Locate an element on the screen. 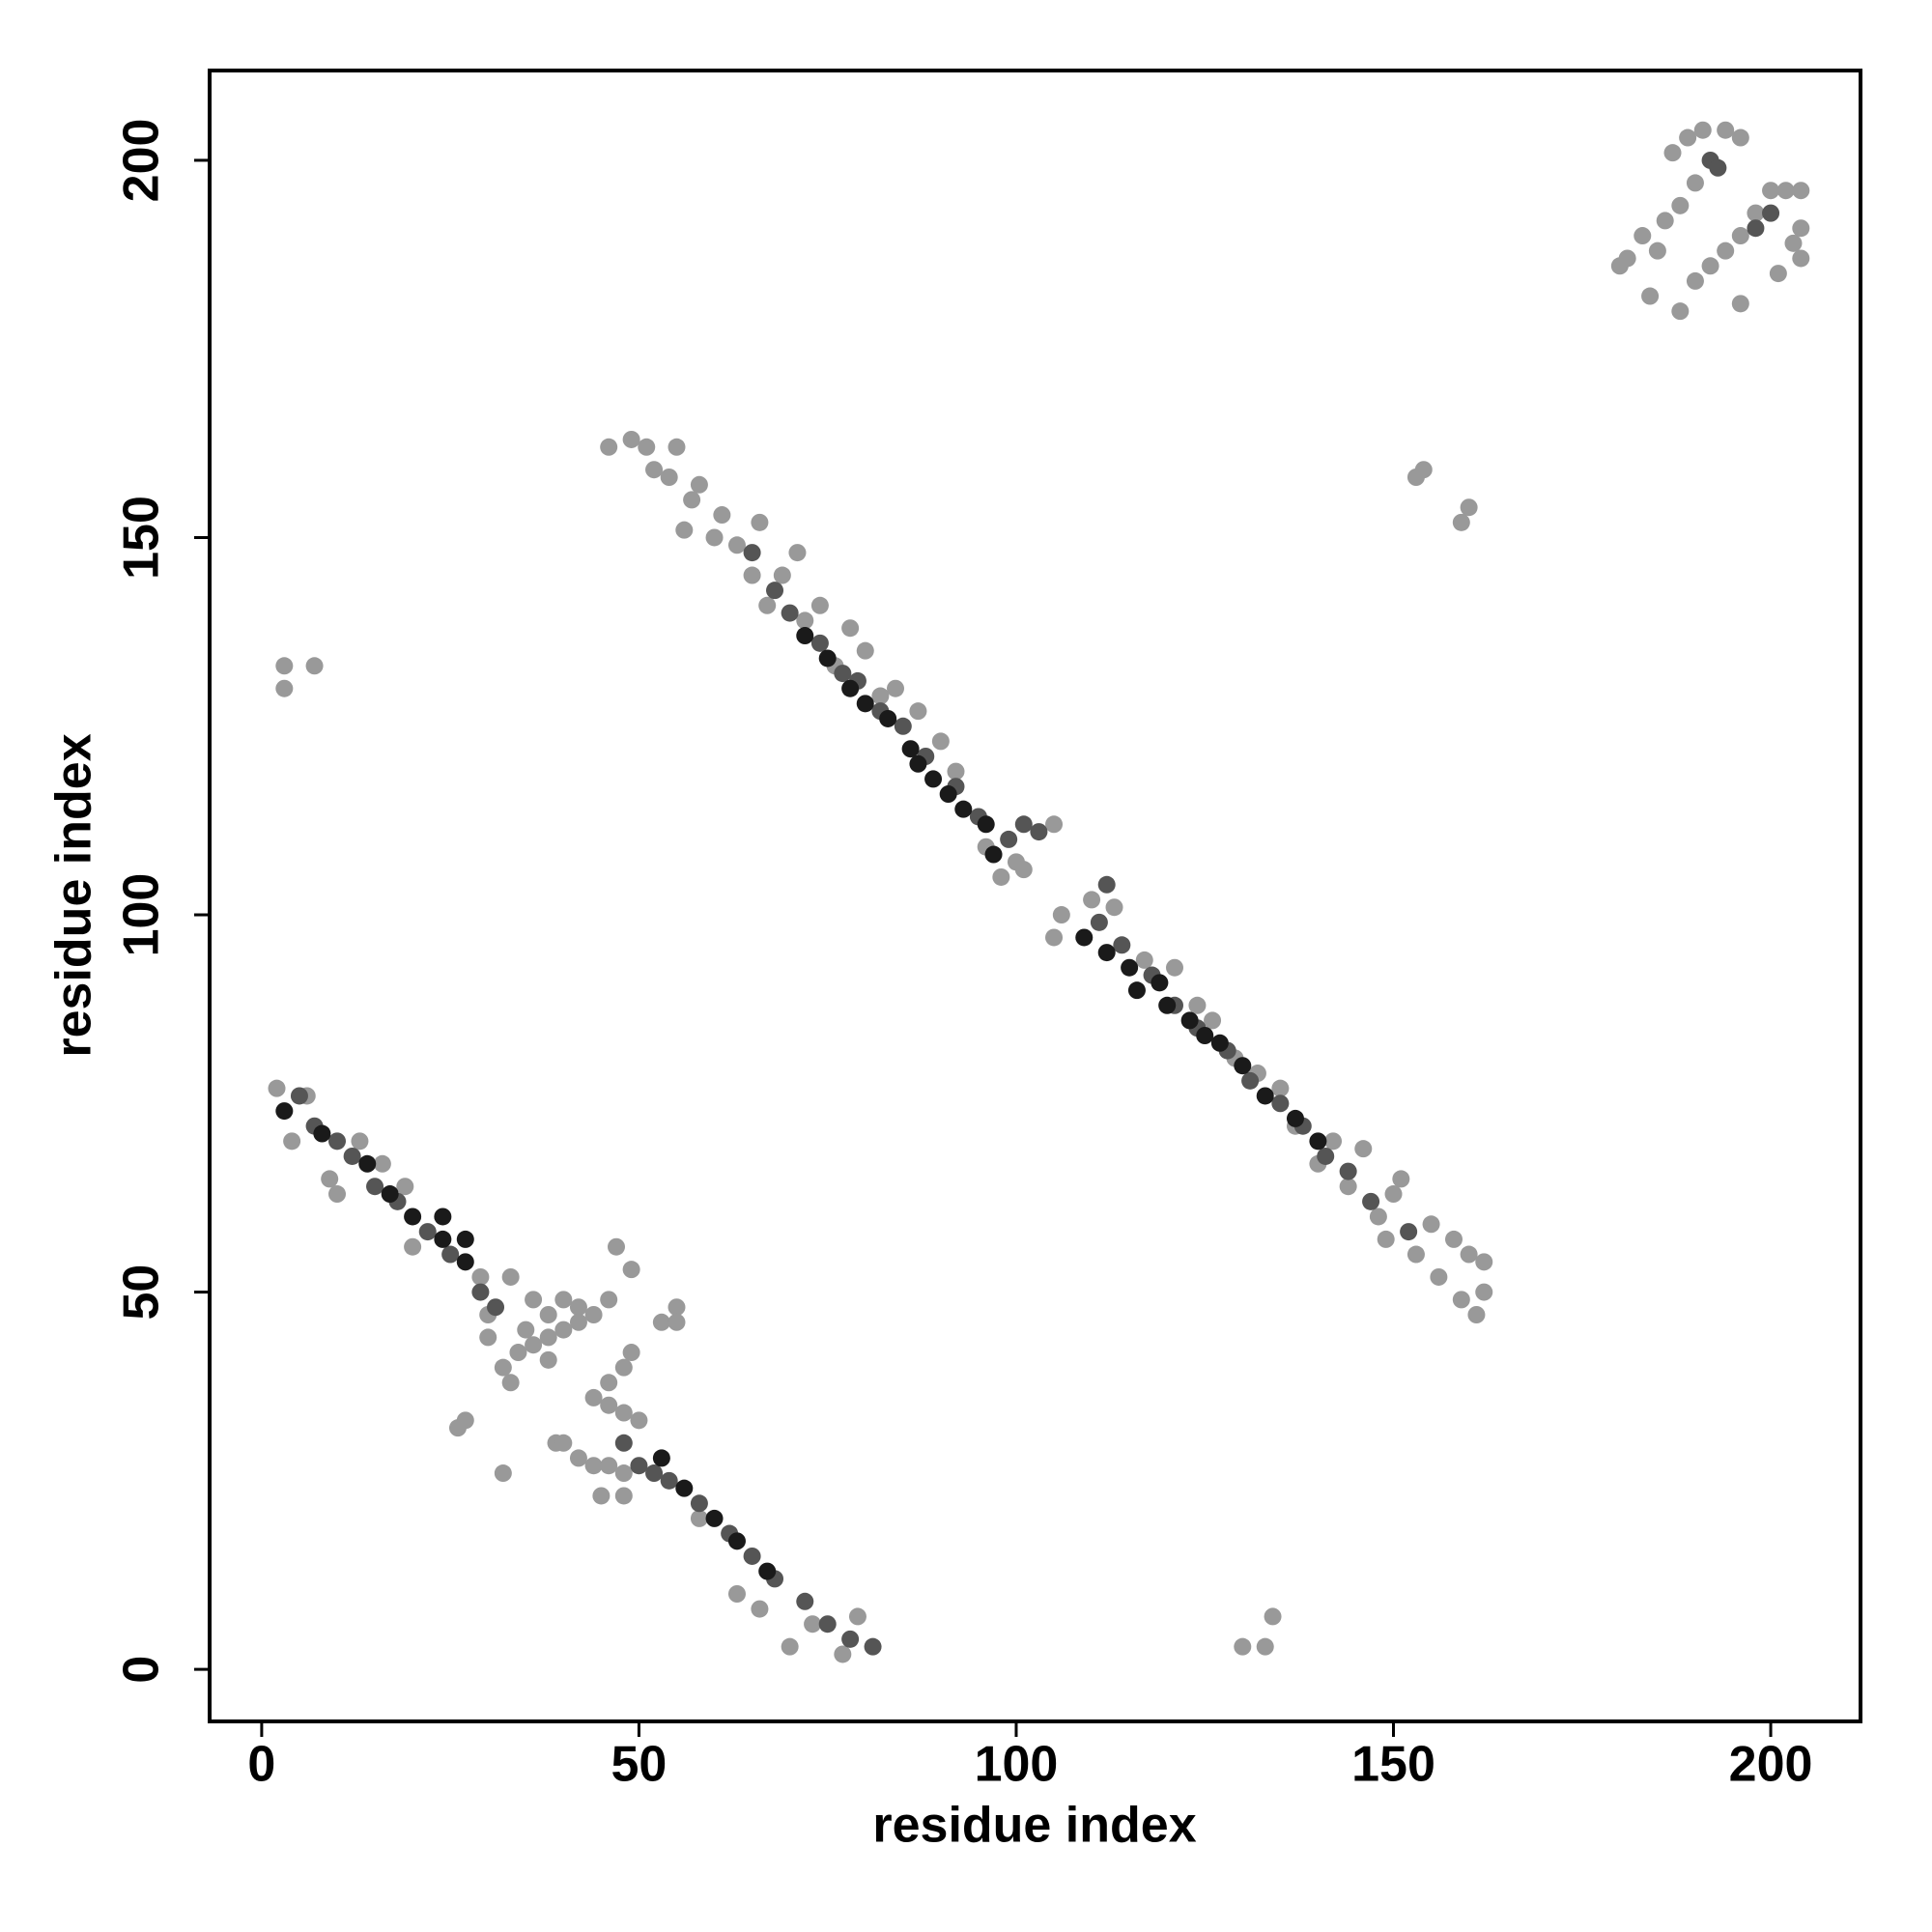 Image resolution: width=1932 pixels, height=1932 pixels. y-tick-label: 150 is located at coordinates (142, 538).